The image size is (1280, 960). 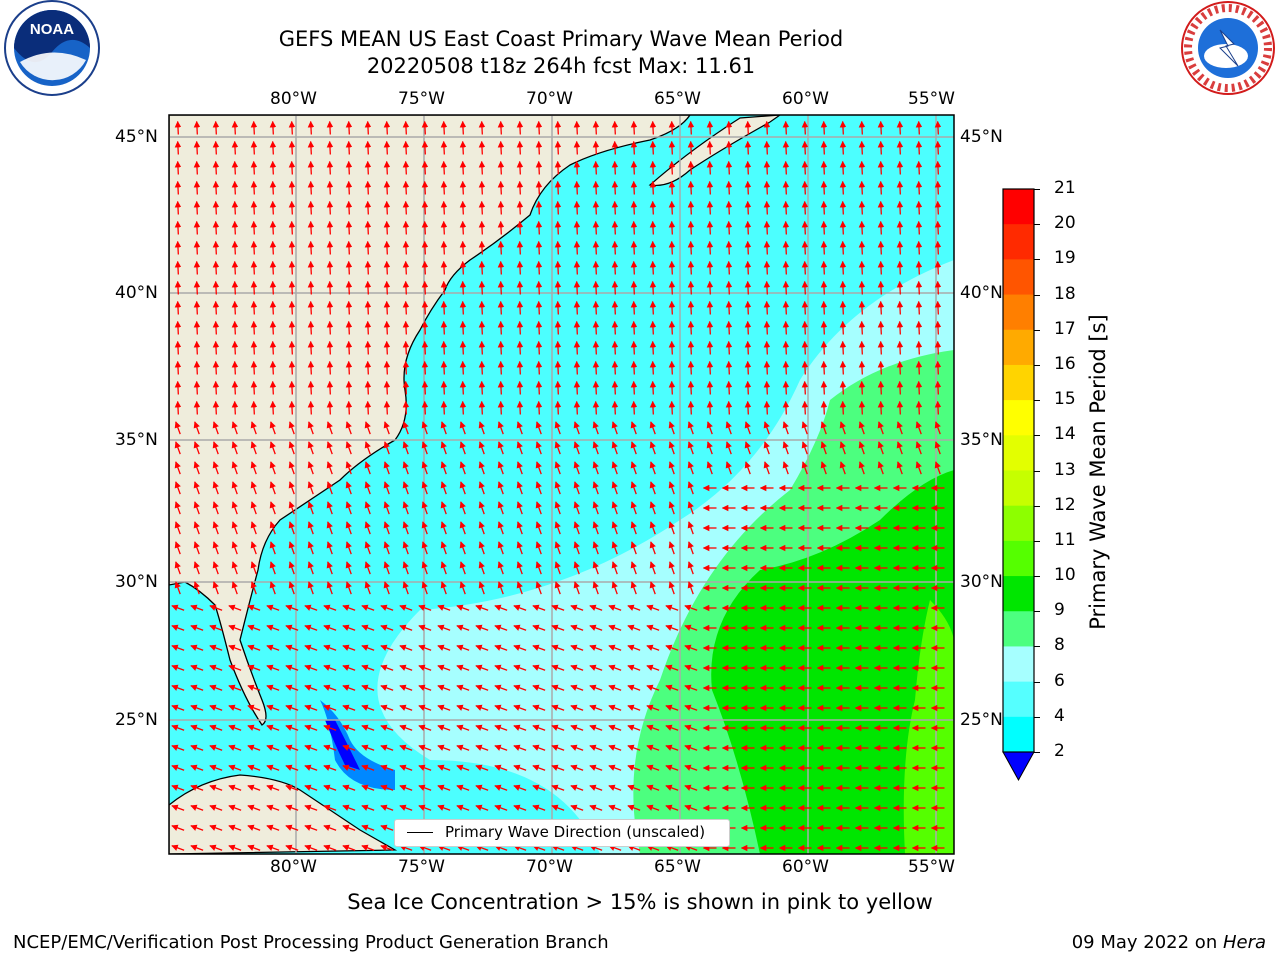 What do you see at coordinates (420, 832) in the screenshot?
I see `legend-line-sample` at bounding box center [420, 832].